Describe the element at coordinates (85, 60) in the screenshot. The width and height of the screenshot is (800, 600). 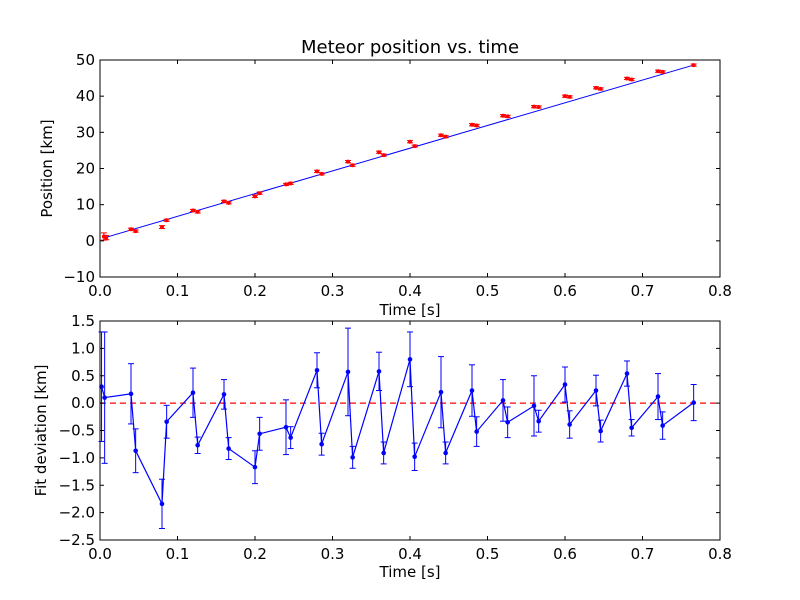
I see `y-tick-label: 50` at that location.